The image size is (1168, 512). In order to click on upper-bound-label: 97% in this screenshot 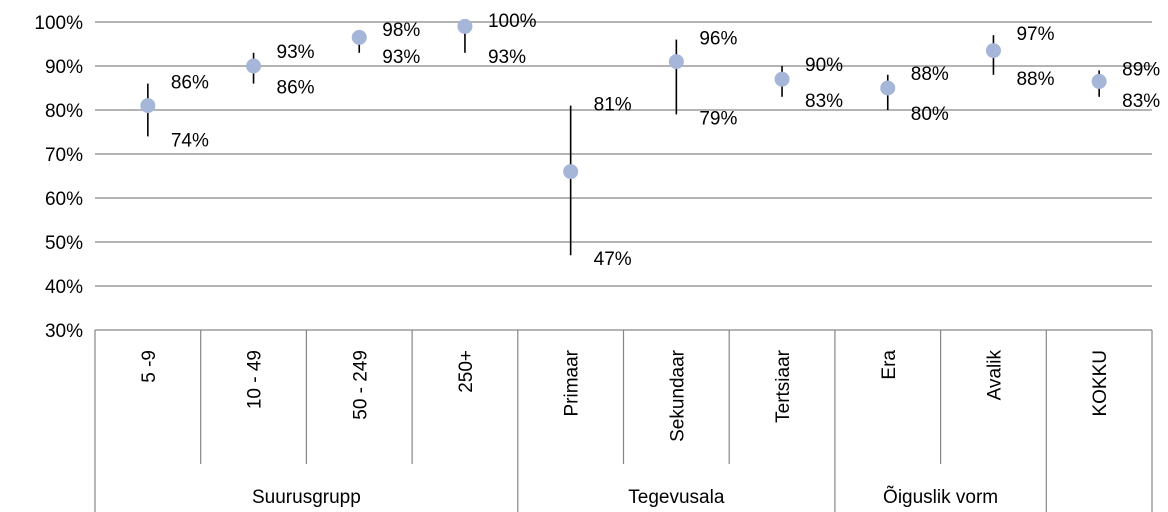, I will do `click(1035, 34)`.